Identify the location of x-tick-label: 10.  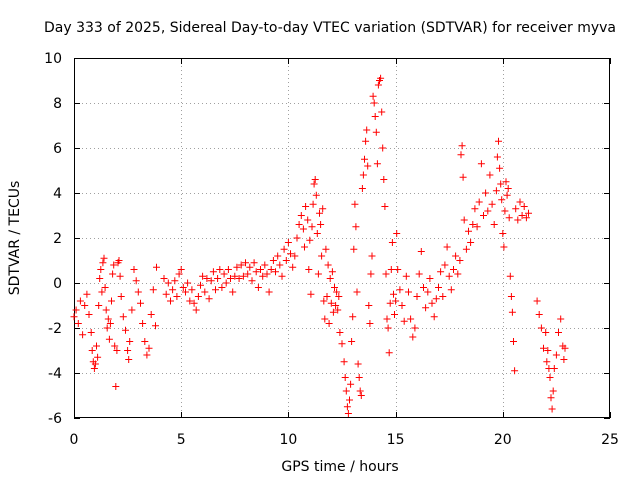
(288, 440).